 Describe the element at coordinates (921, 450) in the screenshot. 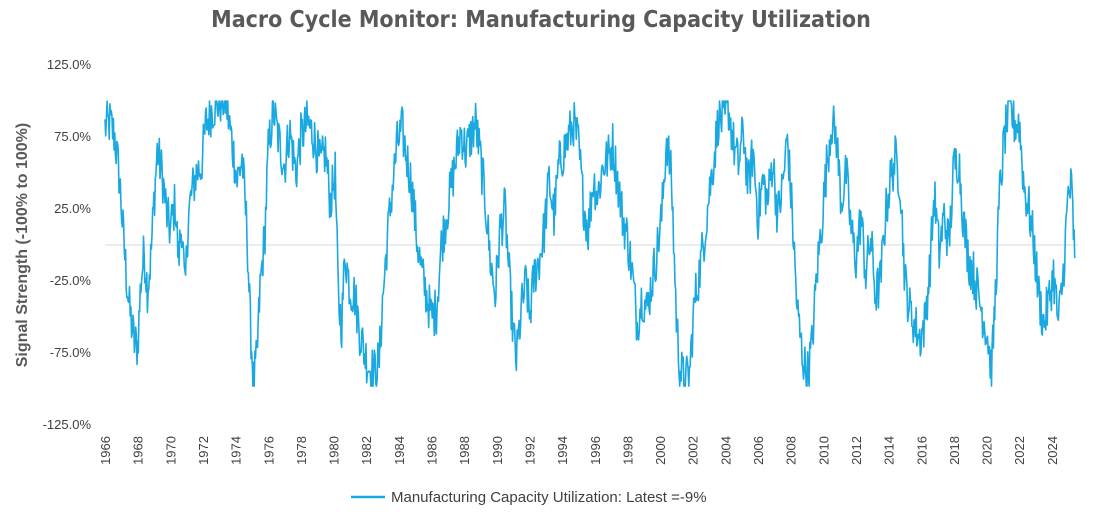

I see `x-tick-label: 2016` at that location.